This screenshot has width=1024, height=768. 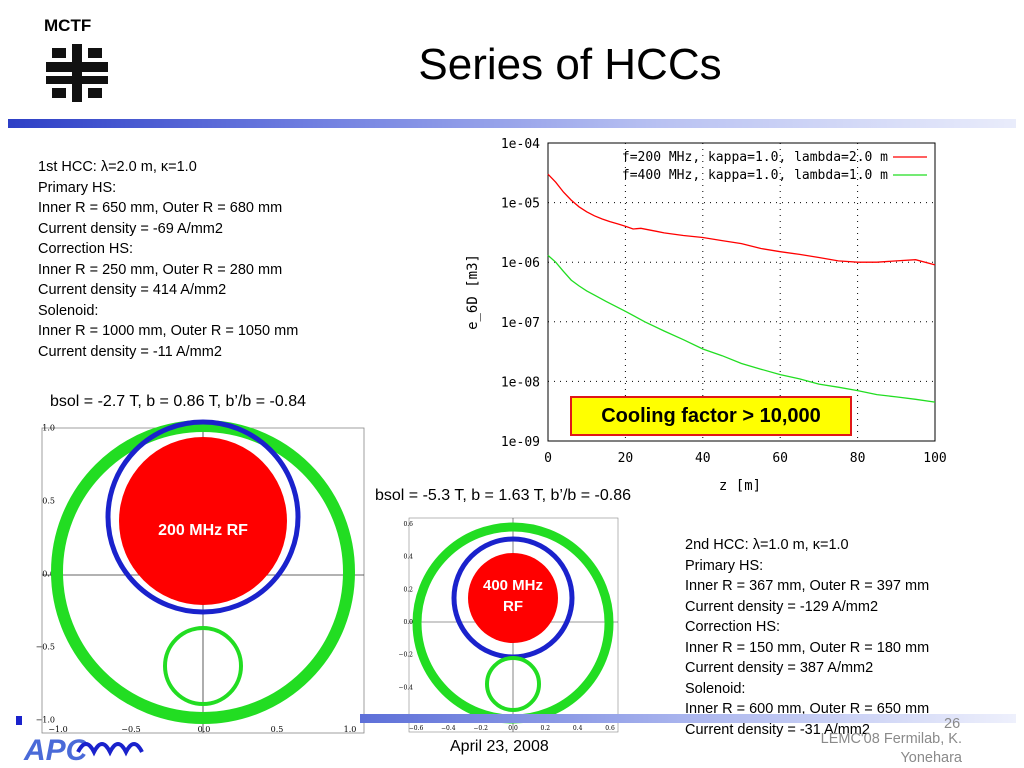 What do you see at coordinates (807, 586) in the screenshot?
I see `spec-line: Inner R = 367 mm, Outer R = 397 mm` at bounding box center [807, 586].